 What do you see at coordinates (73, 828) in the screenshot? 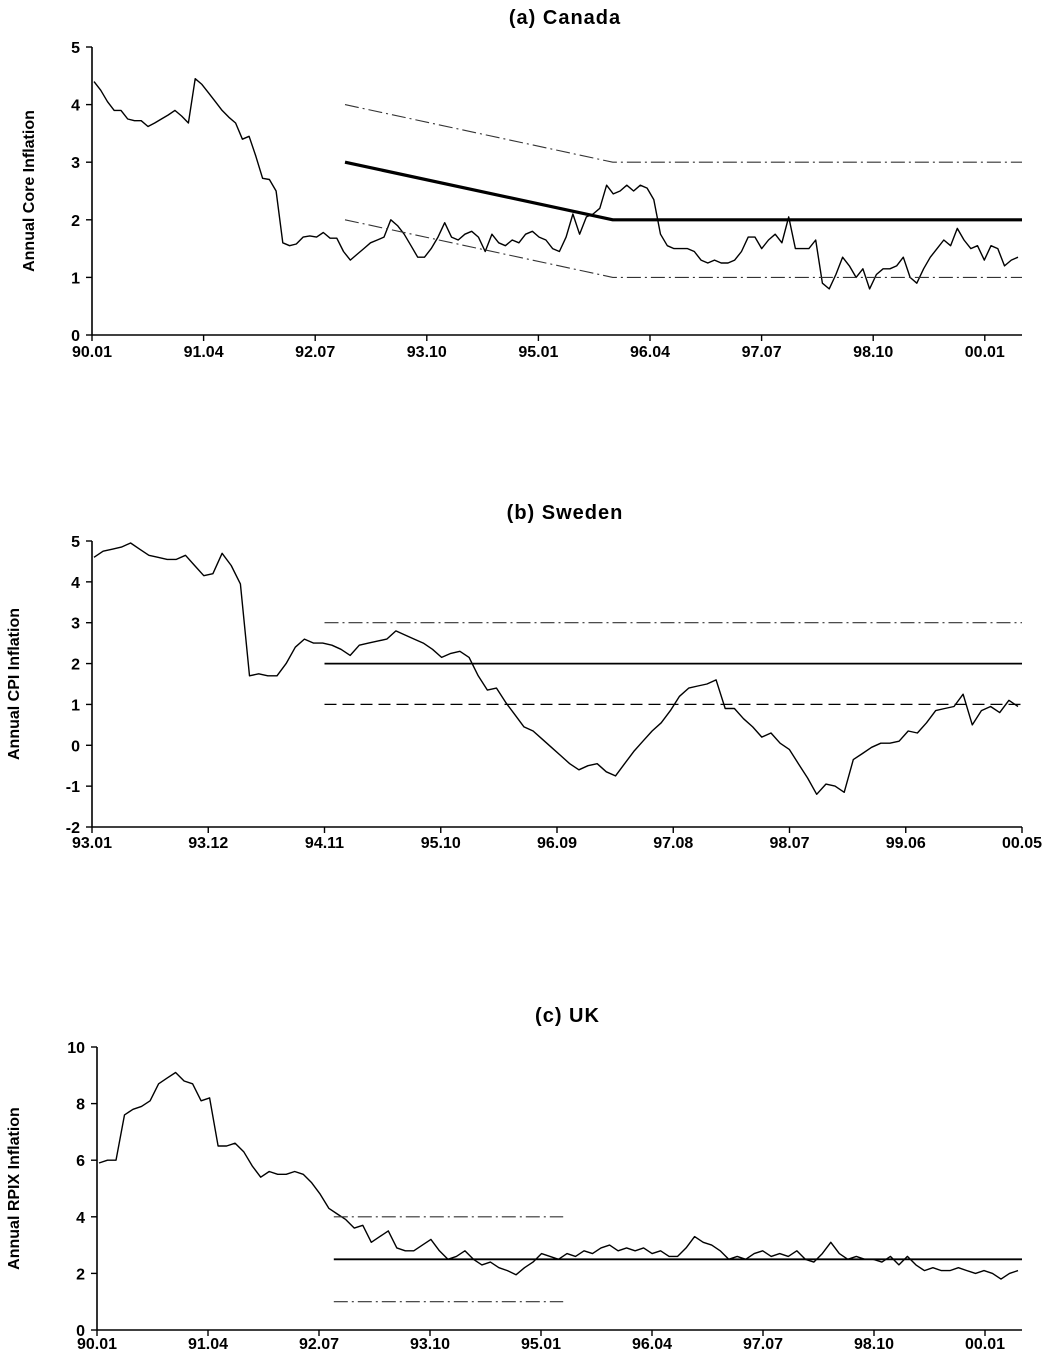
I see `y-tick-label: -2` at bounding box center [73, 828].